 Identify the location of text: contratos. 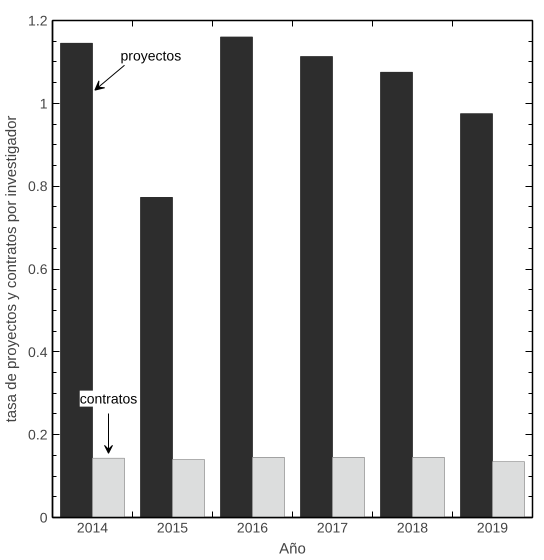
(109, 398).